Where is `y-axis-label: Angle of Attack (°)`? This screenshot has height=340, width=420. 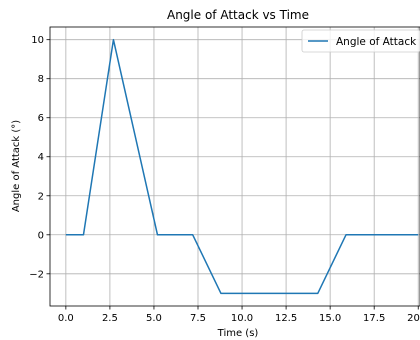 y-axis-label: Angle of Attack (°) is located at coordinates (16, 166).